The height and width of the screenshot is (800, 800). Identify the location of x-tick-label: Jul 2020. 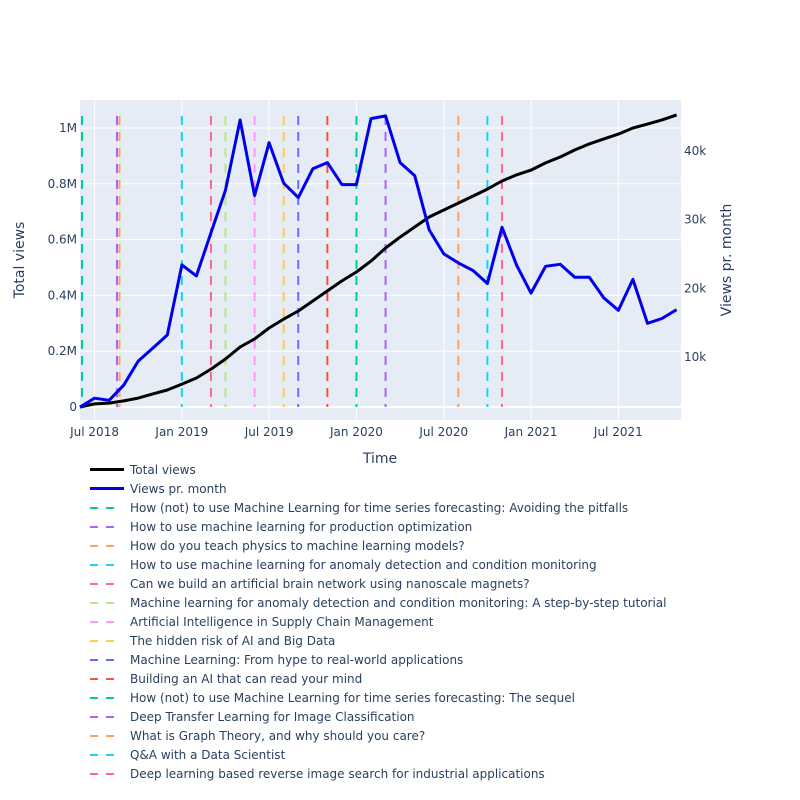
(443, 432).